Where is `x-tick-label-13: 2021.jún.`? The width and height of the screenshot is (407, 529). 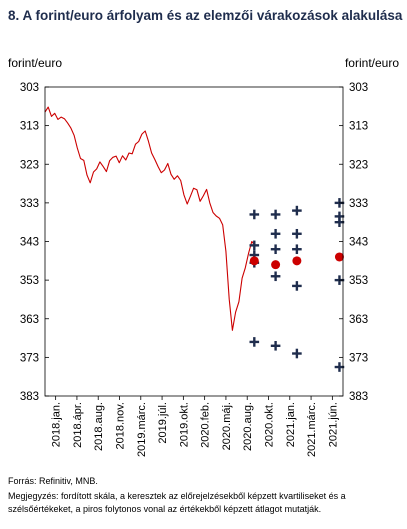 x-tick-label-13: 2021.jún. is located at coordinates (333, 424).